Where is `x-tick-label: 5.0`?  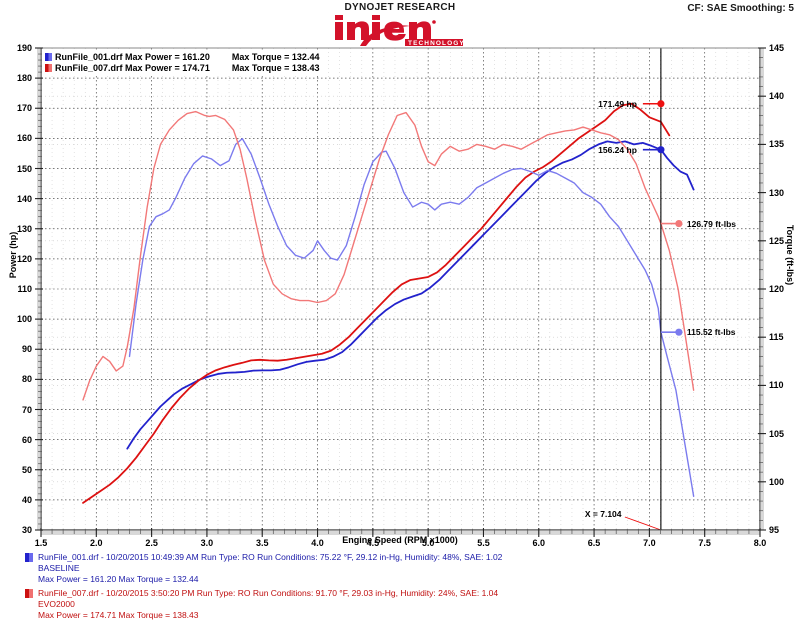 x-tick-label: 5.0 is located at coordinates (428, 543).